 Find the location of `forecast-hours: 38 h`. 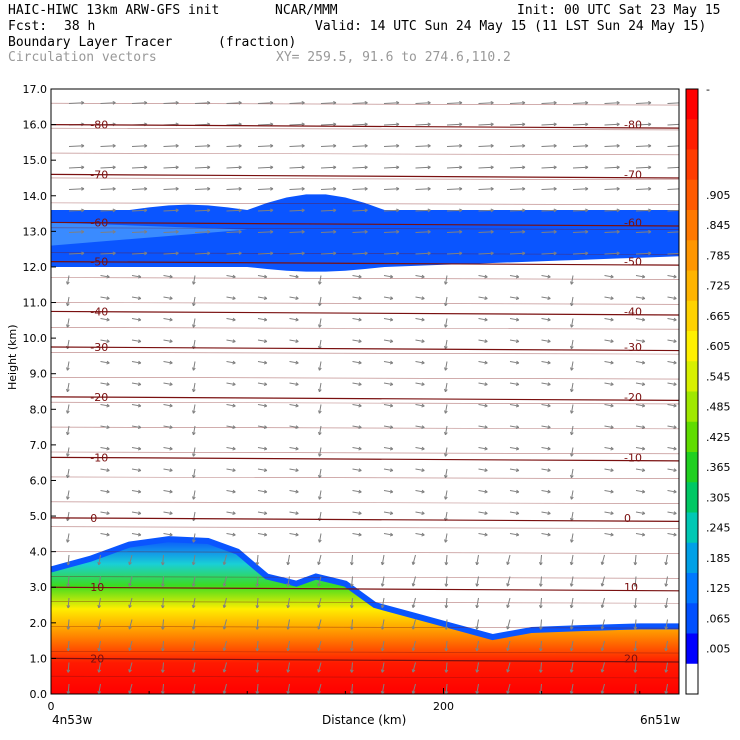

forecast-hours: 38 h is located at coordinates (80, 26).